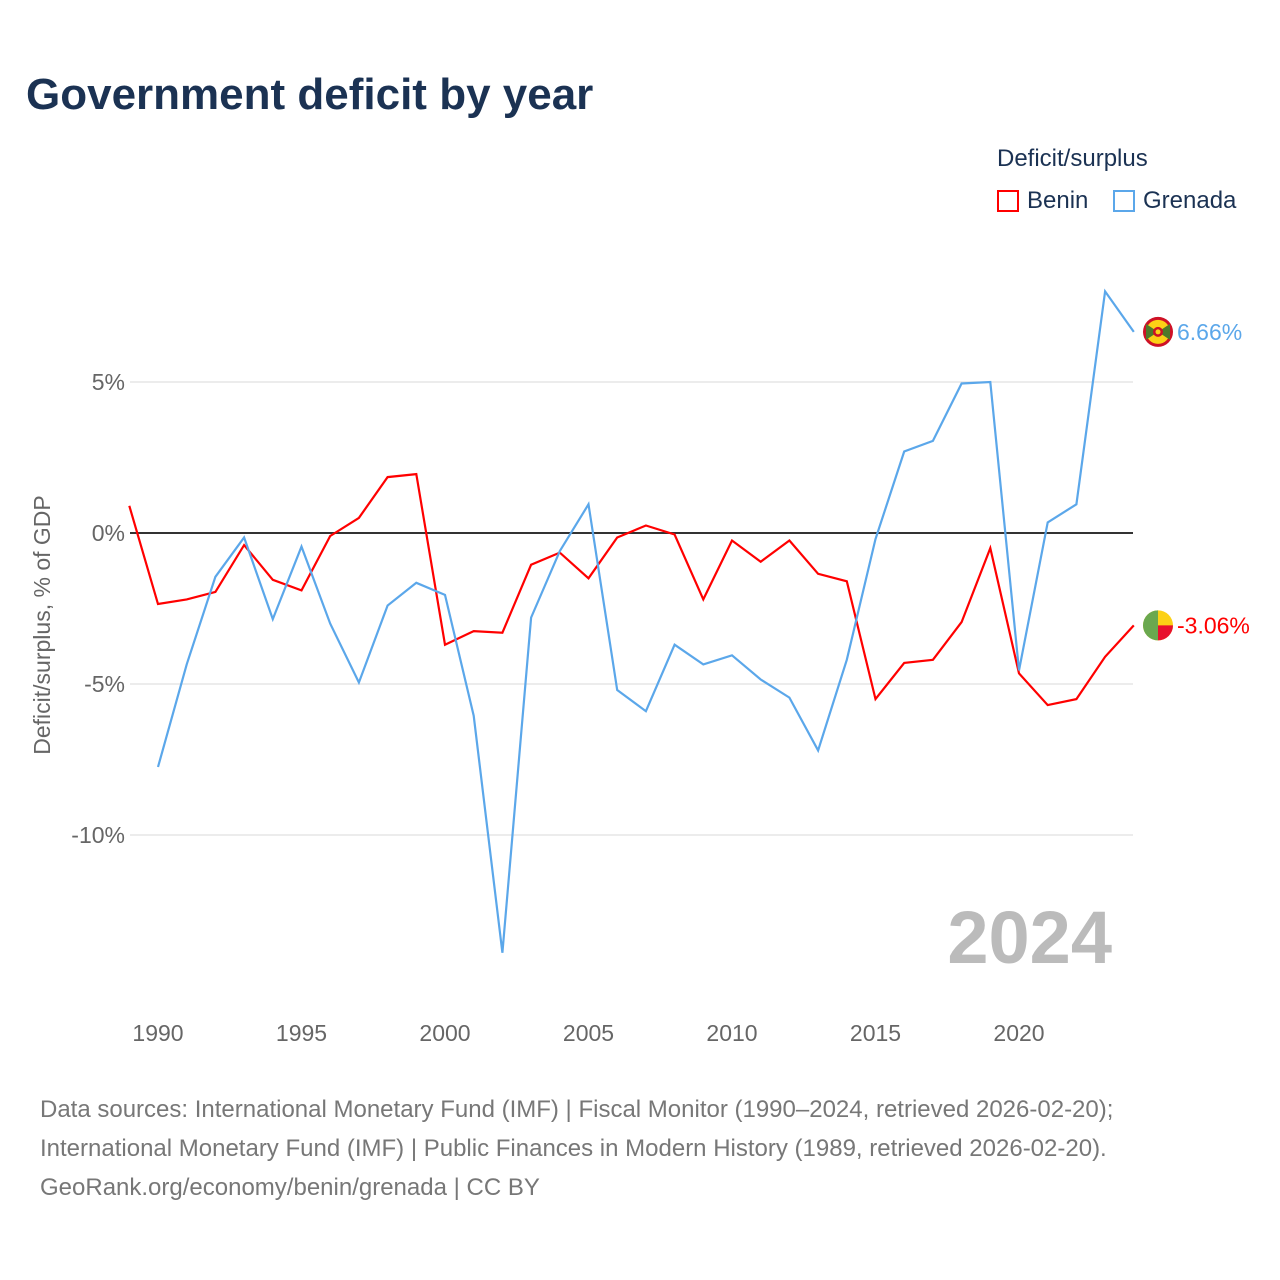 This screenshot has width=1280, height=1280. Describe the element at coordinates (631, 589) in the screenshot. I see `series-line-benin` at that location.